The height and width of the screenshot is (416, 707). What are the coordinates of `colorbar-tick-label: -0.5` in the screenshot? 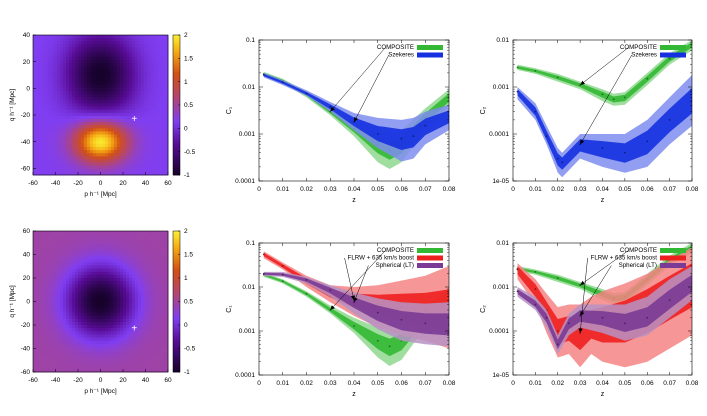 It's located at (190, 152).